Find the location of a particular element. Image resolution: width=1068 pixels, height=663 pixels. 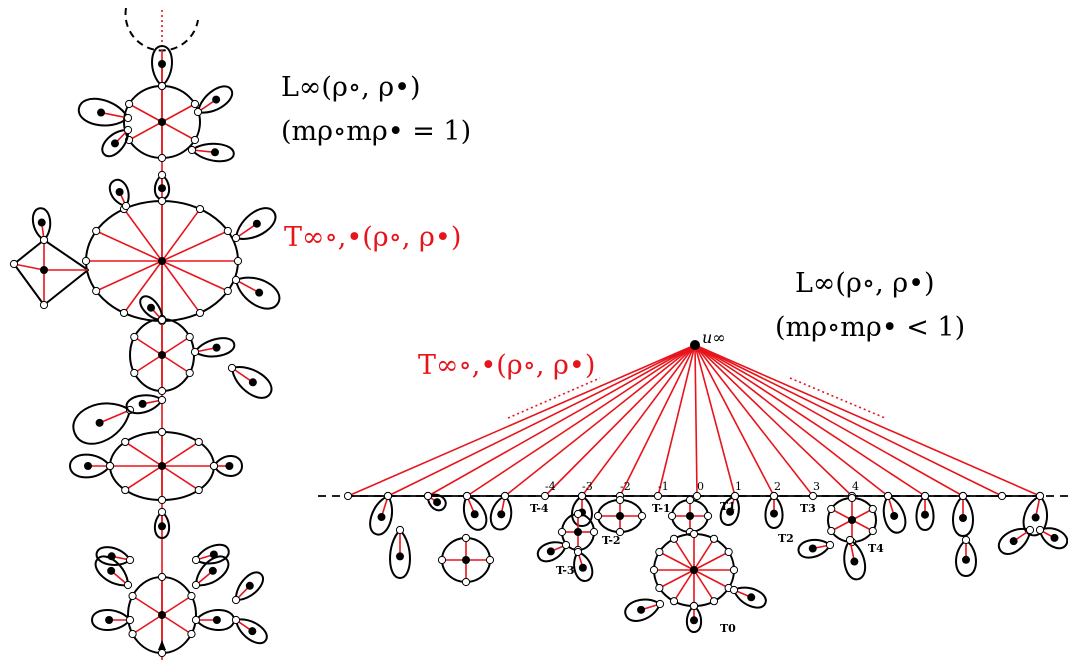

dotted-edge-right is located at coordinates (837, 398).